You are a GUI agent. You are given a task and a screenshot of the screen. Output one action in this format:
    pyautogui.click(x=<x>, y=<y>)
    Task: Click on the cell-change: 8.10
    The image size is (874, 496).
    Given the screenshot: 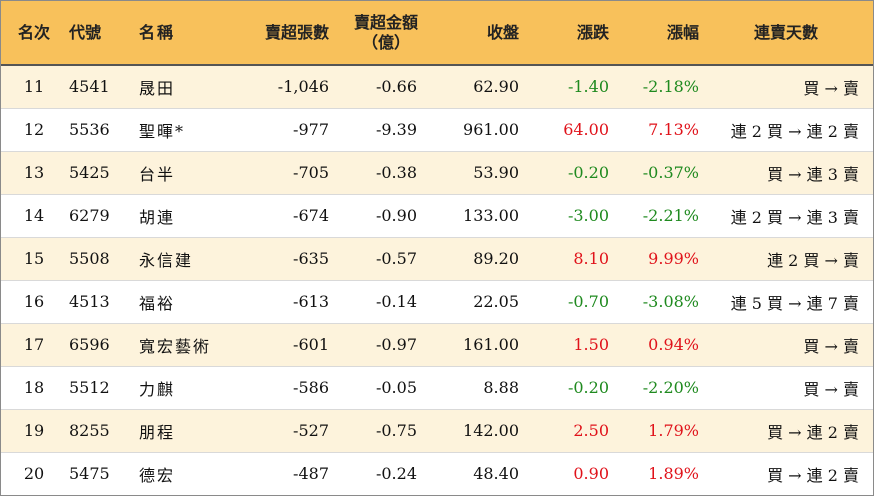 What is the action you would take?
    pyautogui.click(x=591, y=258)
    